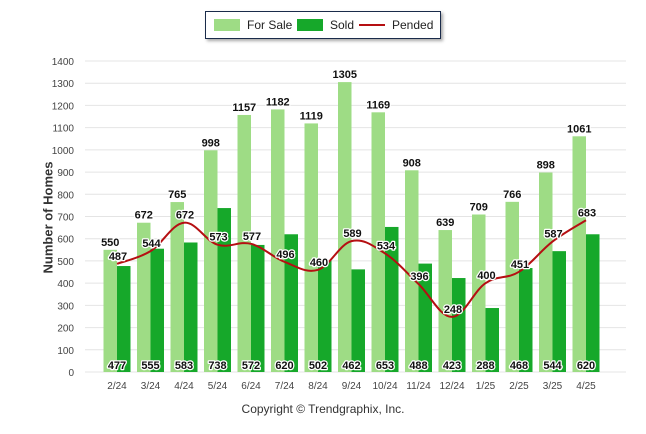  I want to click on copyright-text: Copyright © Trendgraphix, Inc., so click(323, 409).